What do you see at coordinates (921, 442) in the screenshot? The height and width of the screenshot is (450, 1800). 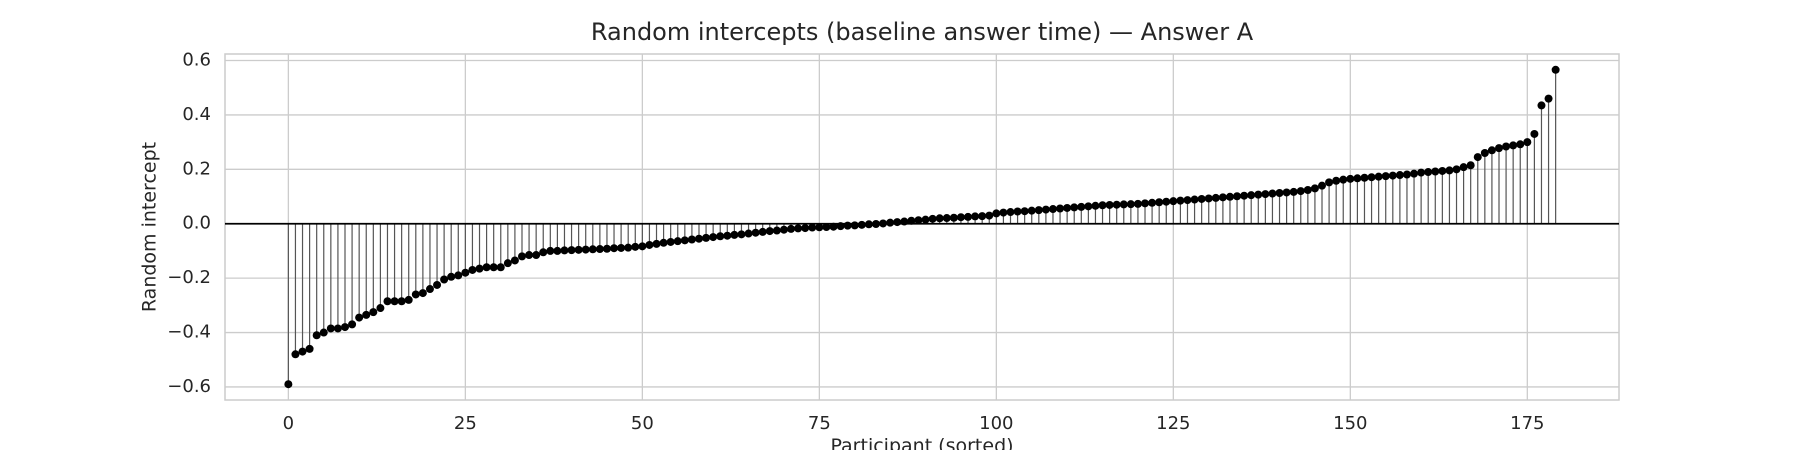 I see `x-axis-label: Participant (sorted)` at bounding box center [921, 442].